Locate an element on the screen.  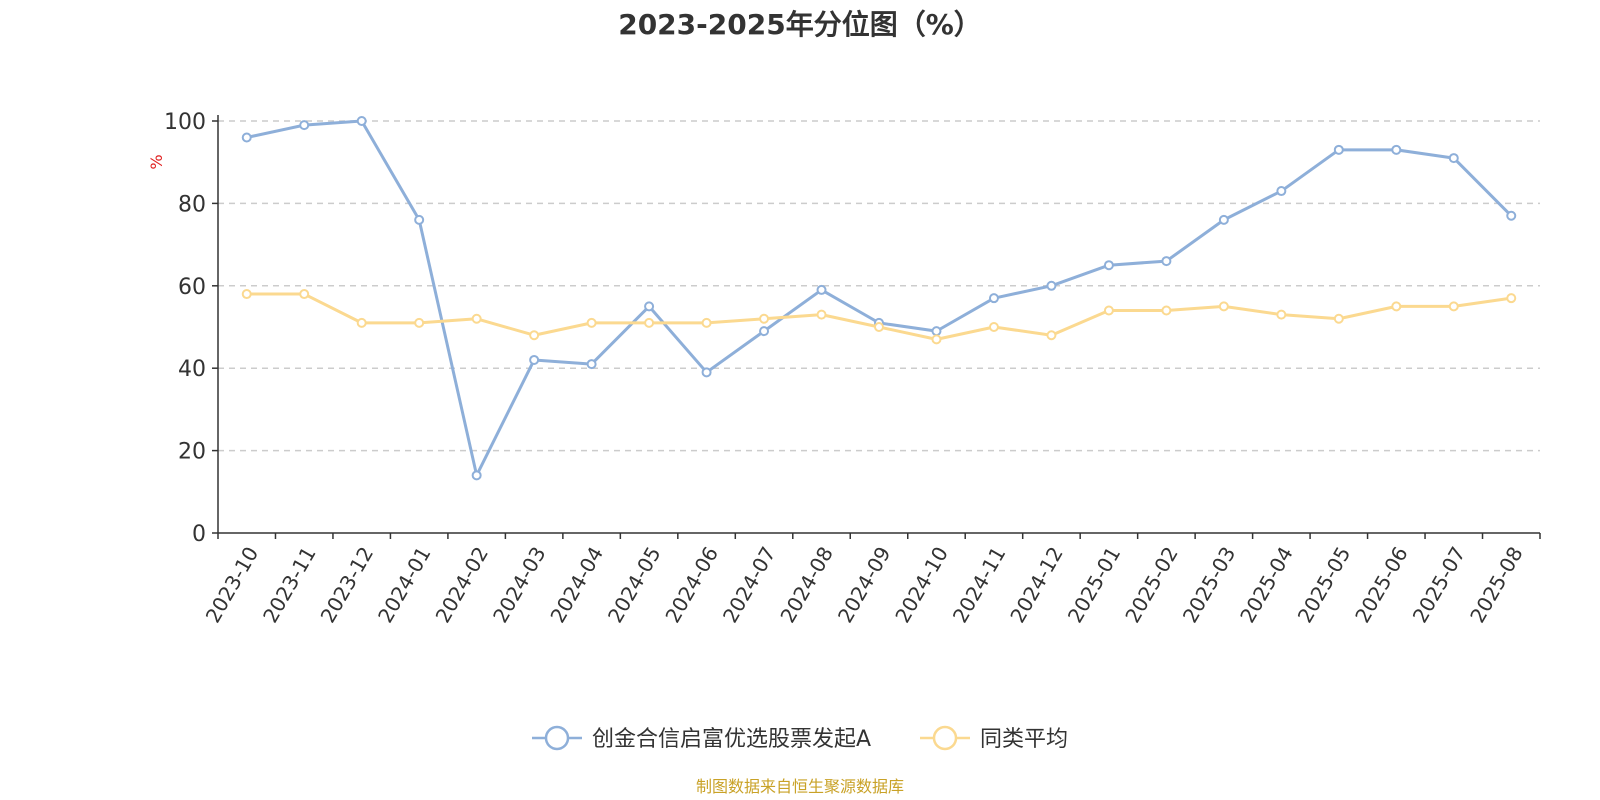
x-tick-label-2024-08: 2024-08 is located at coordinates (806, 585).